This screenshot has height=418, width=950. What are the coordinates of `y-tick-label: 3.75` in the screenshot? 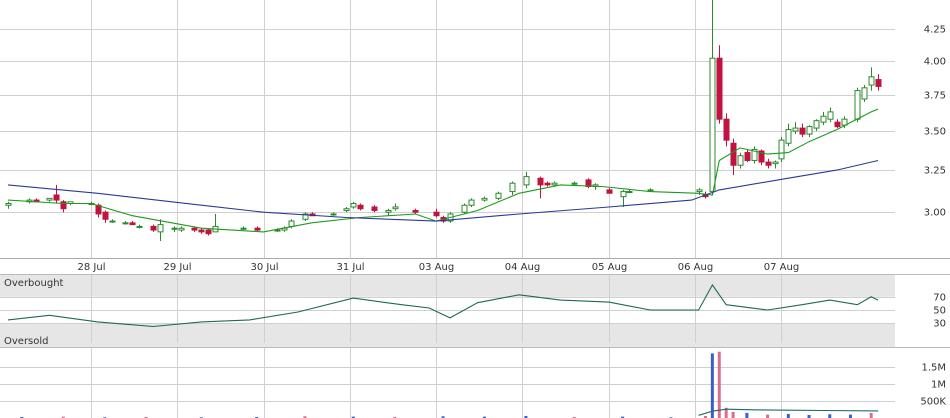 It's located at (935, 96).